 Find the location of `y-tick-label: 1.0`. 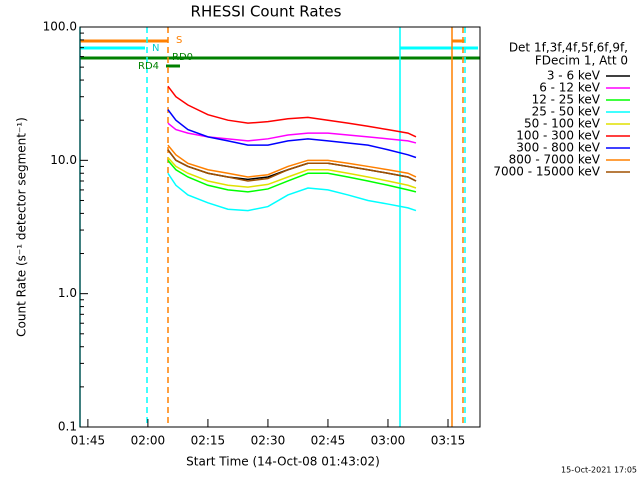

y-tick-label: 1.0 is located at coordinates (67, 293).